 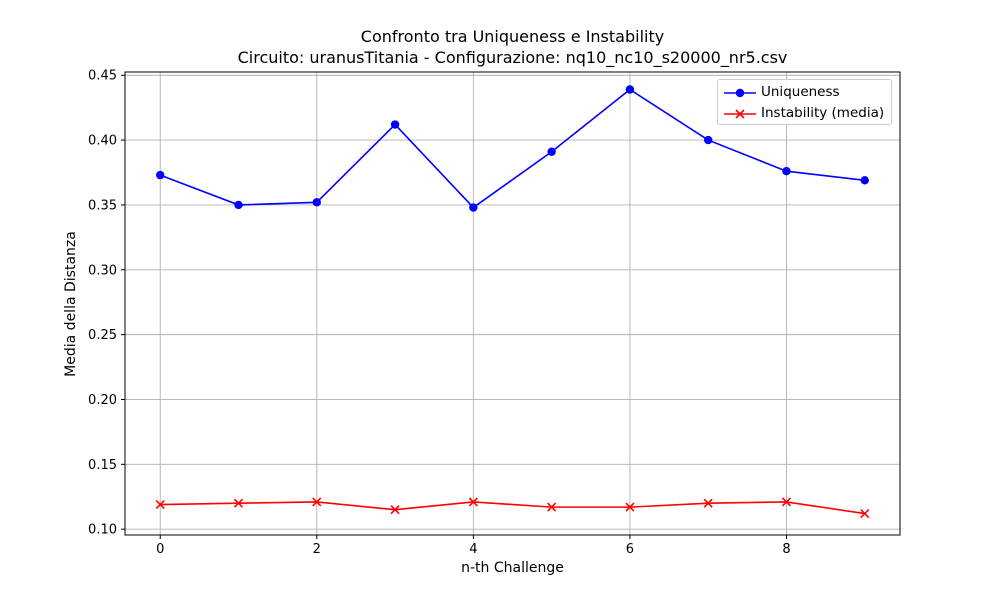 What do you see at coordinates (71, 304) in the screenshot?
I see `y-axis-label: Media della Distanza` at bounding box center [71, 304].